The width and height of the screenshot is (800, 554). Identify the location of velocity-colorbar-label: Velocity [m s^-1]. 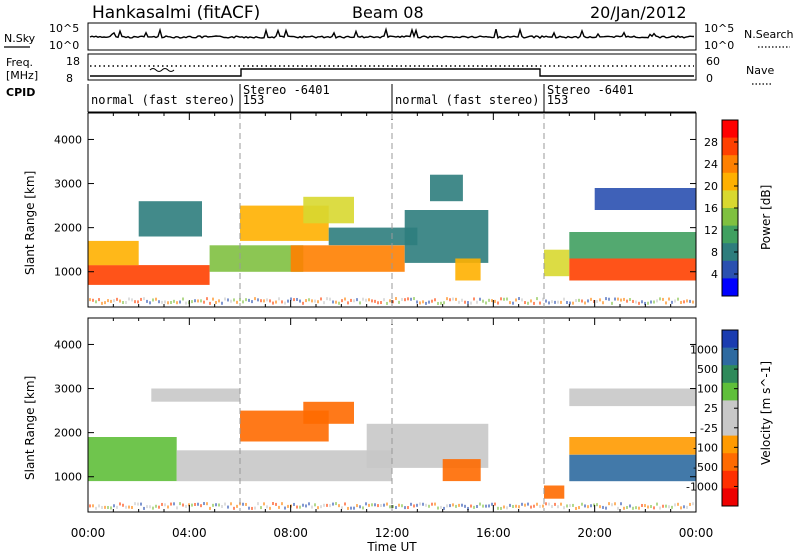
(766, 413).